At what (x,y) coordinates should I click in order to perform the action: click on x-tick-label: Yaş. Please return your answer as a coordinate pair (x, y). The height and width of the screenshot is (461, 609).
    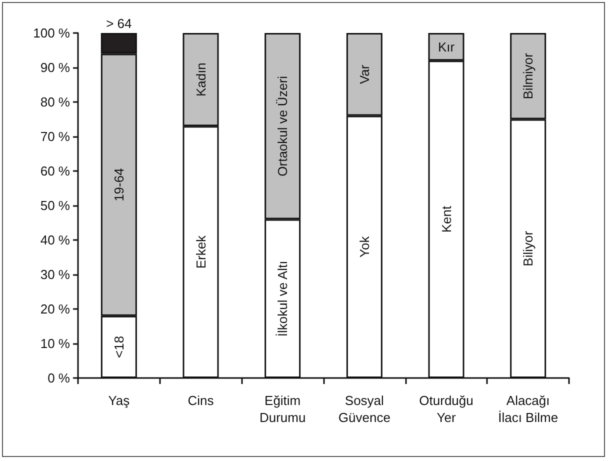
    Looking at the image, I should click on (119, 400).